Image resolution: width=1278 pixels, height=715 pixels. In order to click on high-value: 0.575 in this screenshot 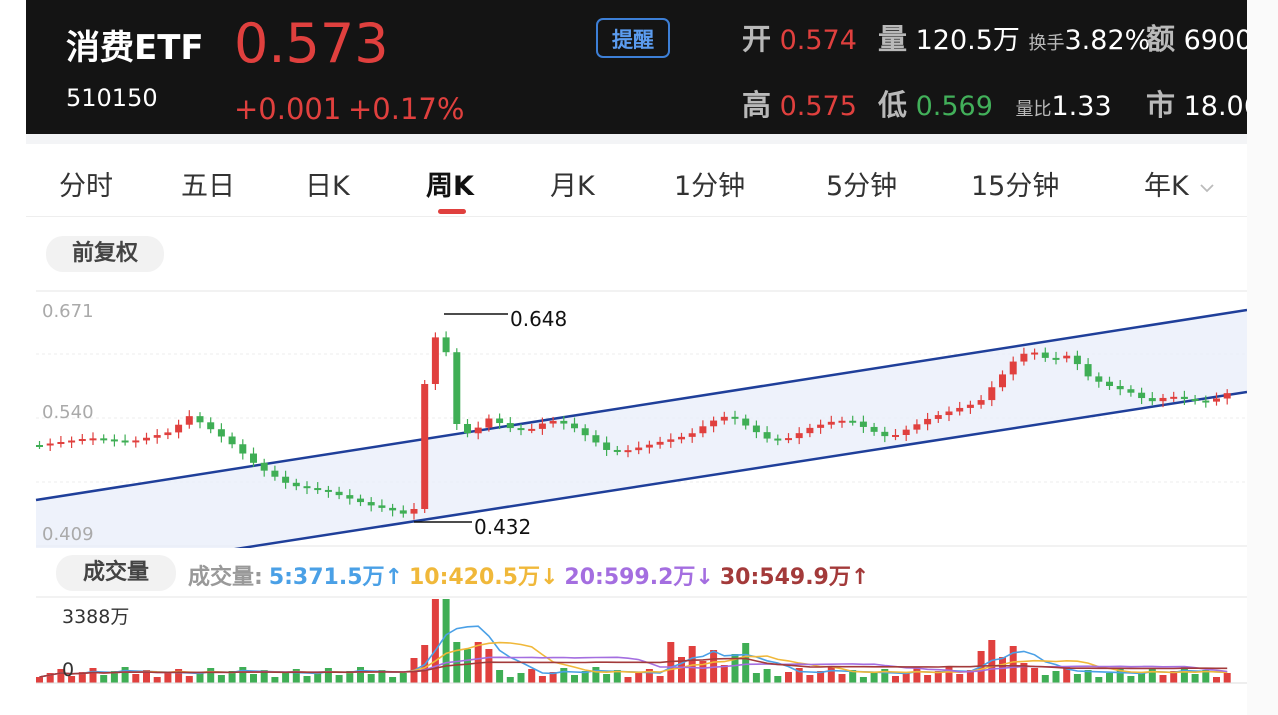, I will do `click(818, 106)`.